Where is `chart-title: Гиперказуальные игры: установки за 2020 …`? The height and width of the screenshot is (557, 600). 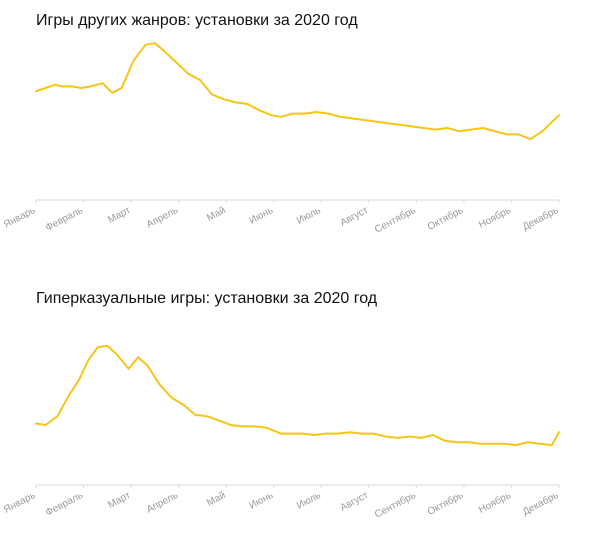 chart-title: Гиперказуальные игры: установки за 2020 … is located at coordinates (207, 298).